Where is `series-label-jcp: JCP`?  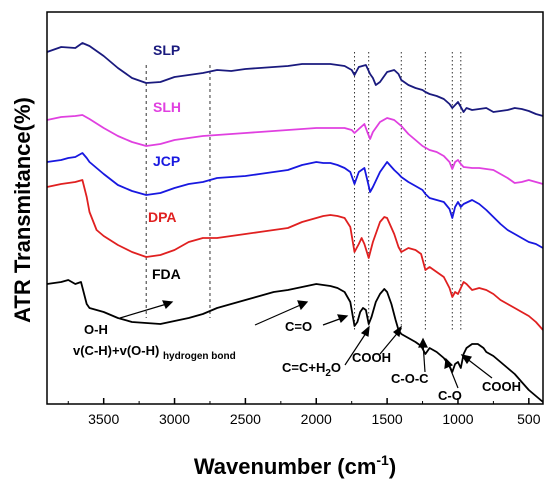 series-label-jcp: JCP is located at coordinates (166, 161).